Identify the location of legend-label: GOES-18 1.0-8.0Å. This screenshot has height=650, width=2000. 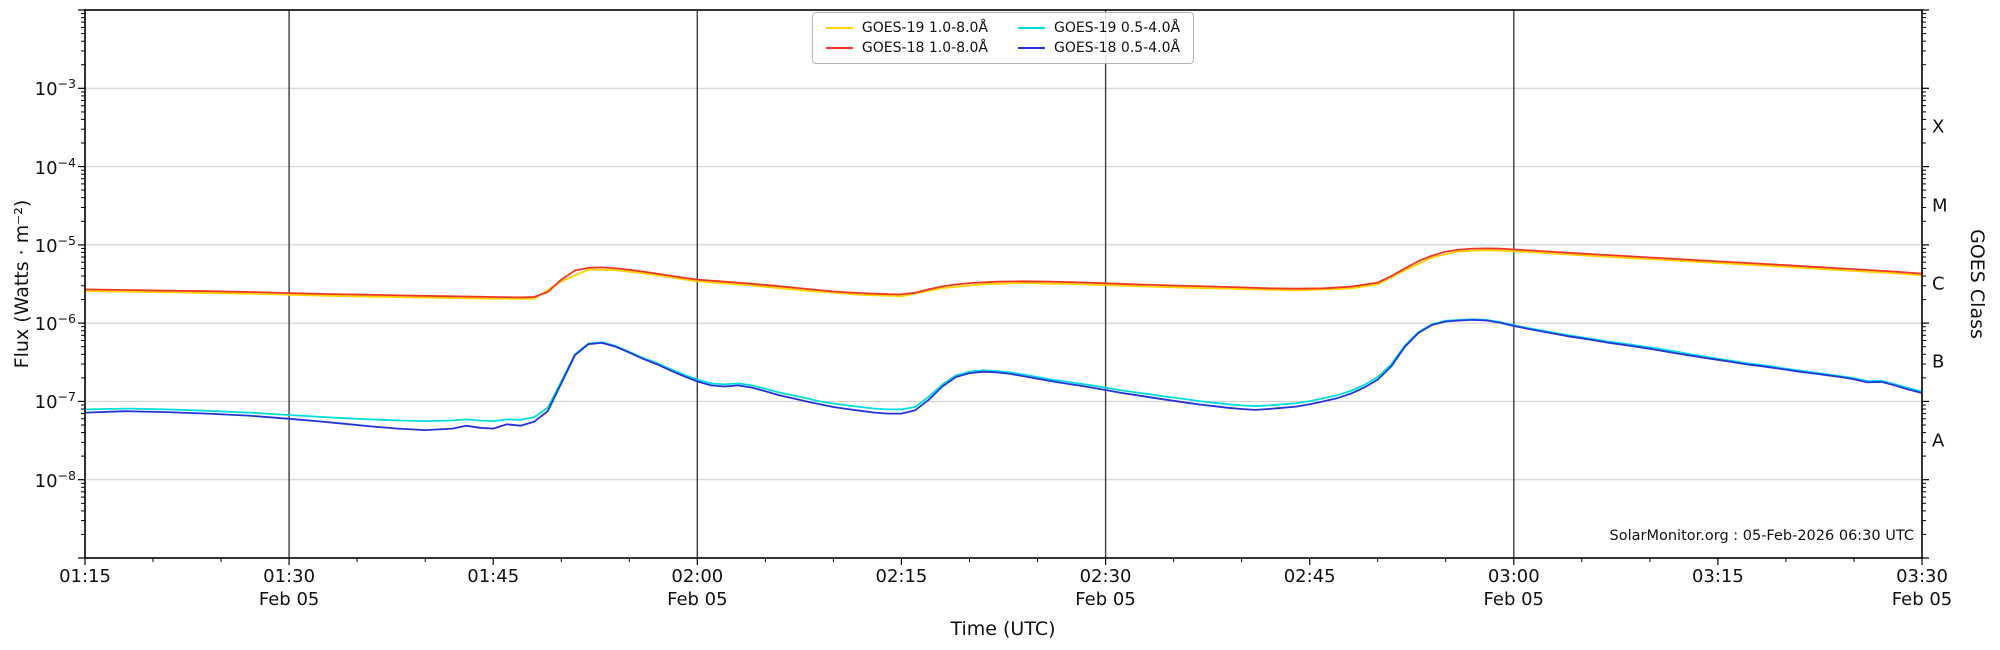
(924, 48).